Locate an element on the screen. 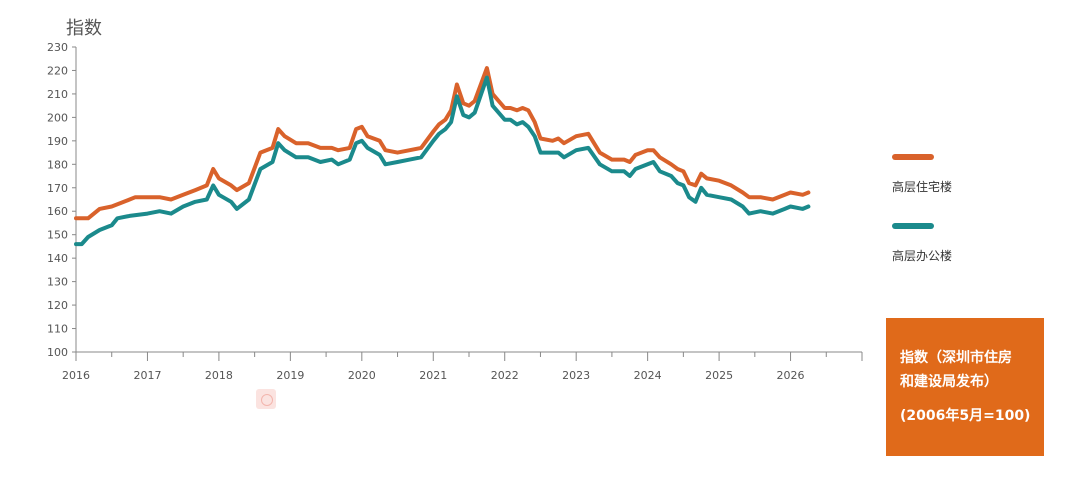 This screenshot has height=482, width=1080. x-tick-label: 2023 is located at coordinates (576, 375).